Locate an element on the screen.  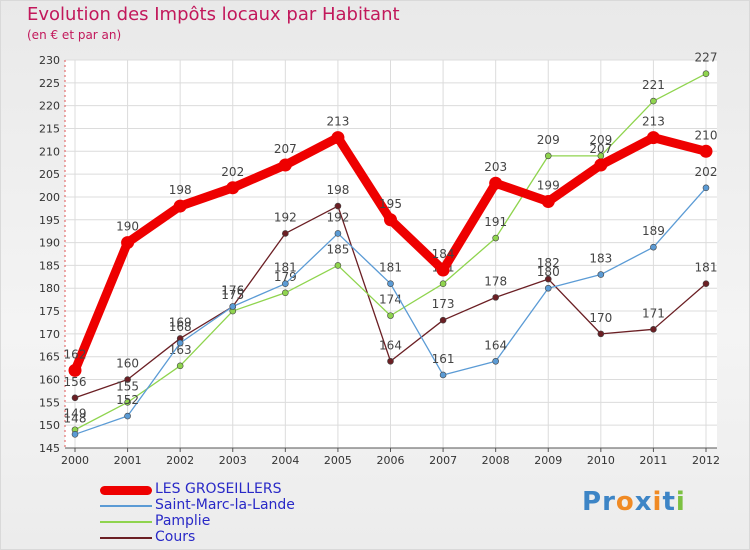
data-label: 162 is located at coordinates (75, 354).